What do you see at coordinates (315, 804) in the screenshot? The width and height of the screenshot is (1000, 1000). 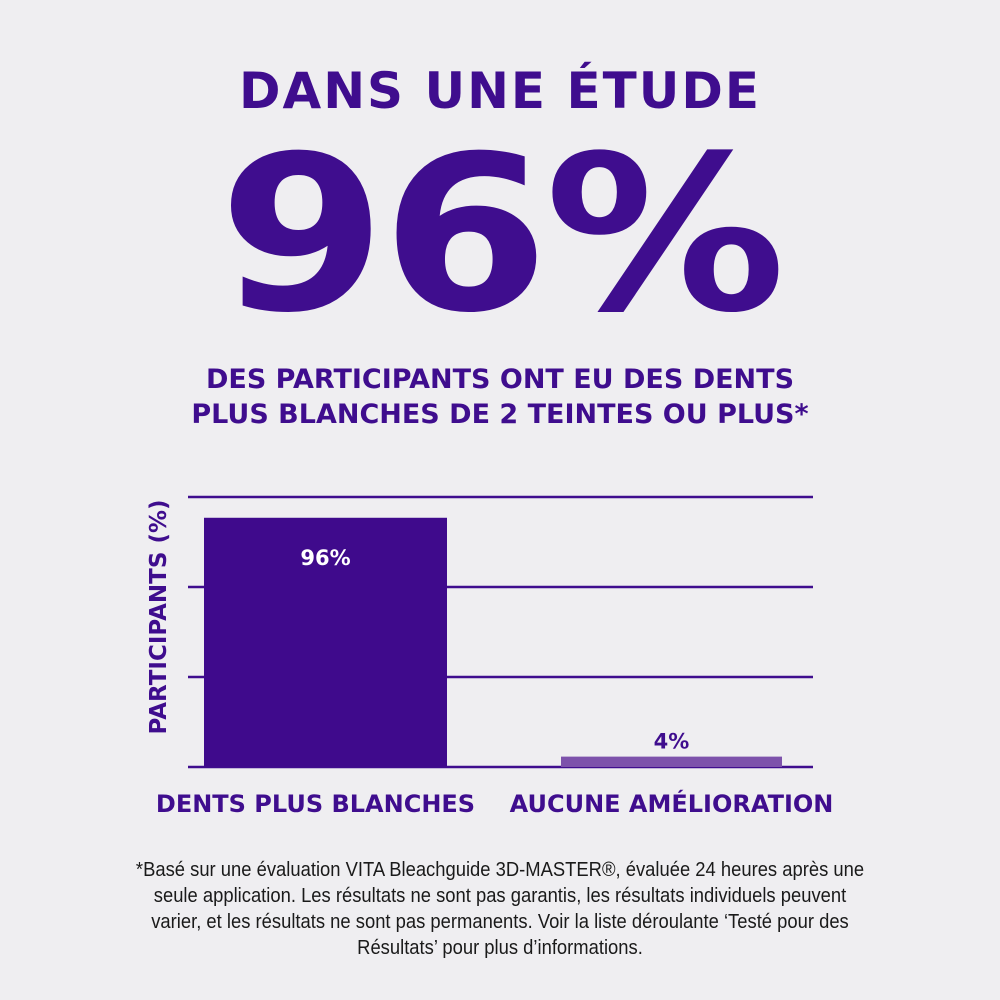 I see `category-label-0: DENTS PLUS BLANCHES` at bounding box center [315, 804].